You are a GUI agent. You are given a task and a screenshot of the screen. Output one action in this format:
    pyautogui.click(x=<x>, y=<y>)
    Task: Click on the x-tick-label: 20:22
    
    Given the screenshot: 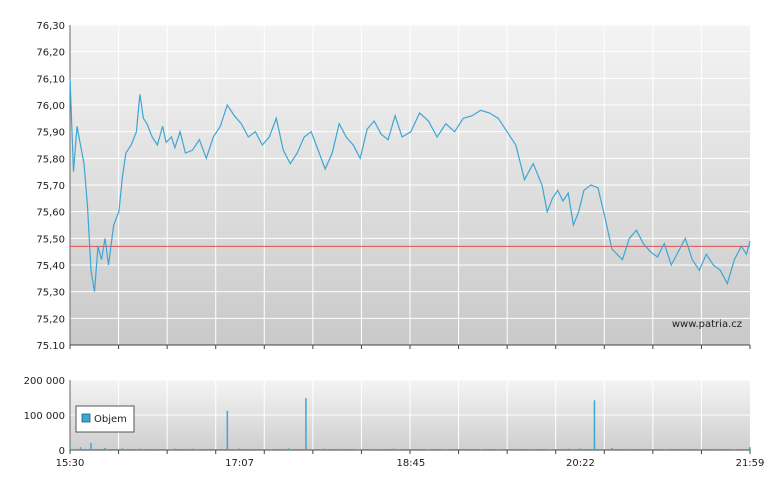 What is the action you would take?
    pyautogui.click(x=580, y=463)
    